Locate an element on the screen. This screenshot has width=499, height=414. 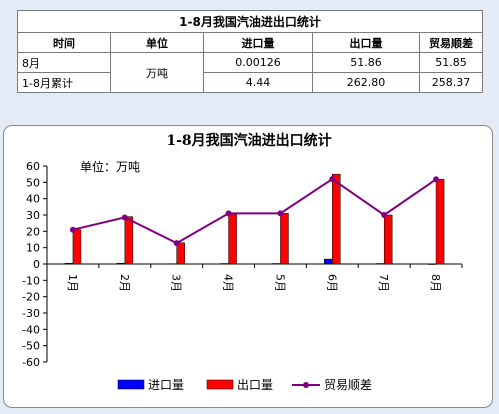
y-tick-label: -20 is located at coordinates (31, 297).